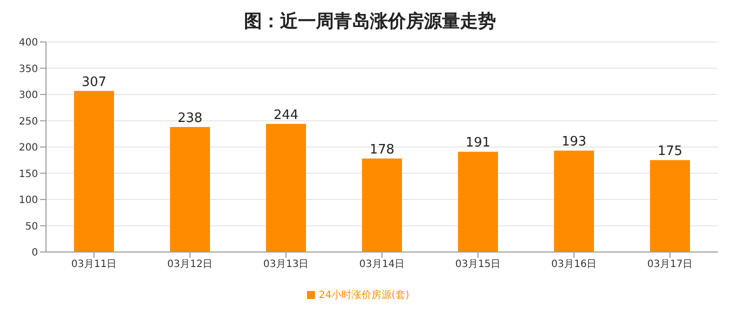 The height and width of the screenshot is (312, 740). What do you see at coordinates (190, 118) in the screenshot?
I see `data-label: 238` at bounding box center [190, 118].